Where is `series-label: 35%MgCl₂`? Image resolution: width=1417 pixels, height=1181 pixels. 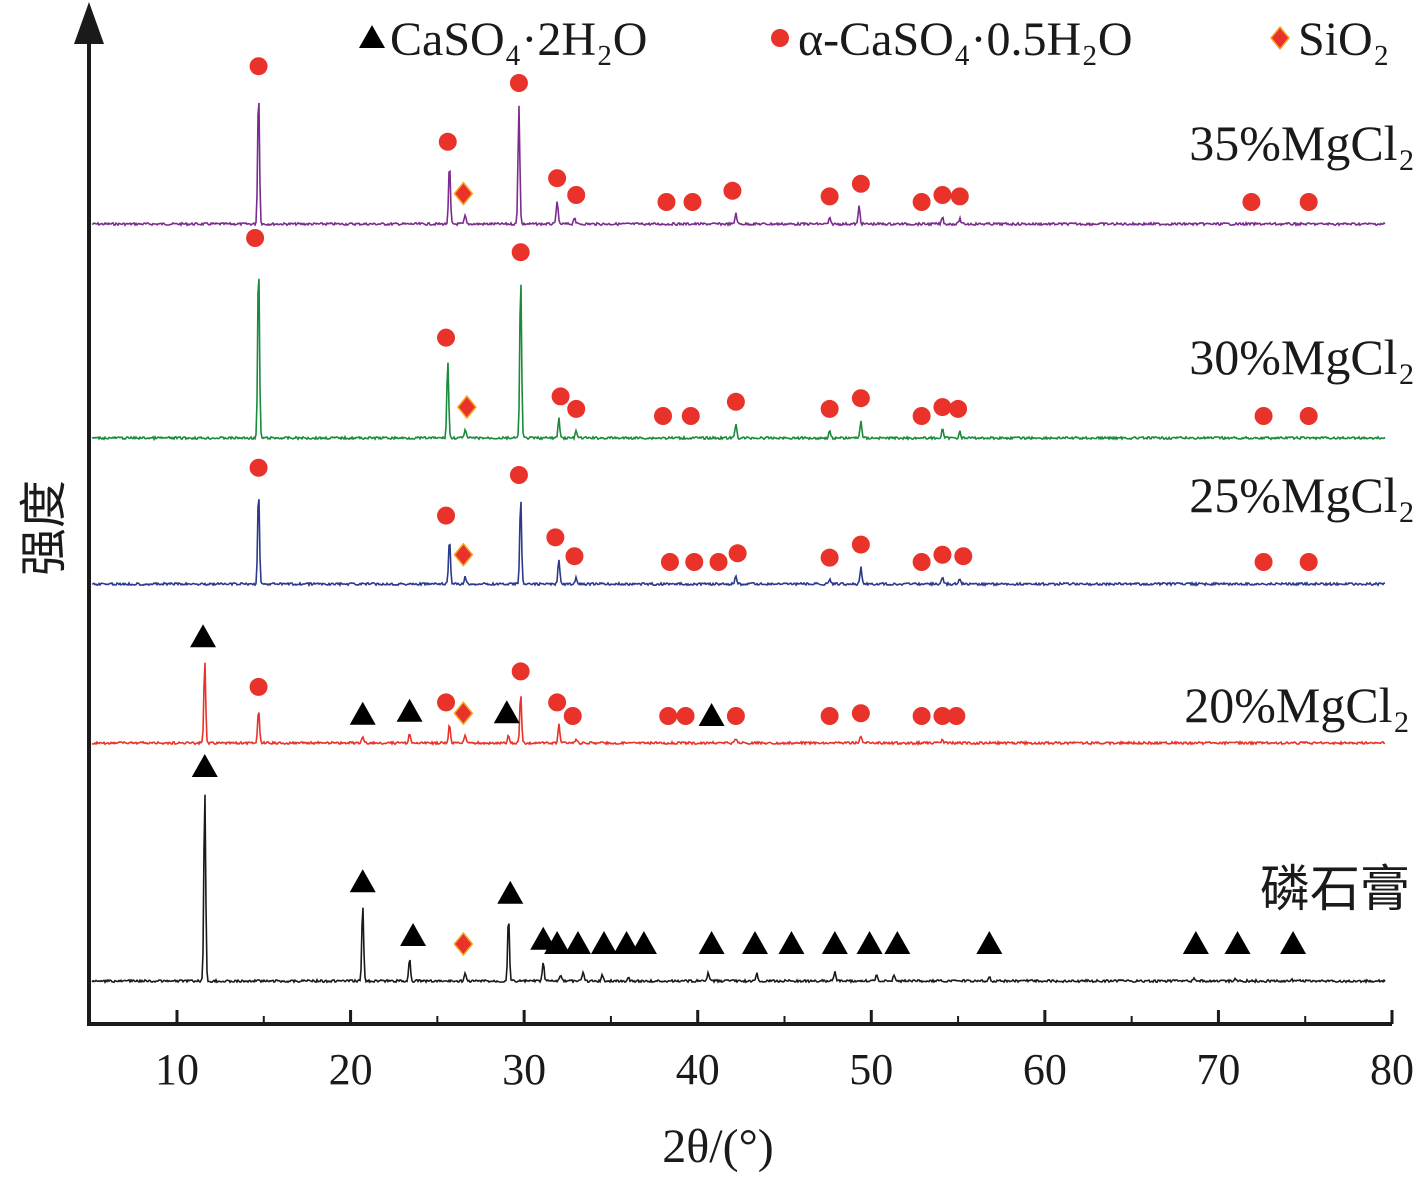
series-label: 35%MgCl₂ is located at coordinates (1302, 143).